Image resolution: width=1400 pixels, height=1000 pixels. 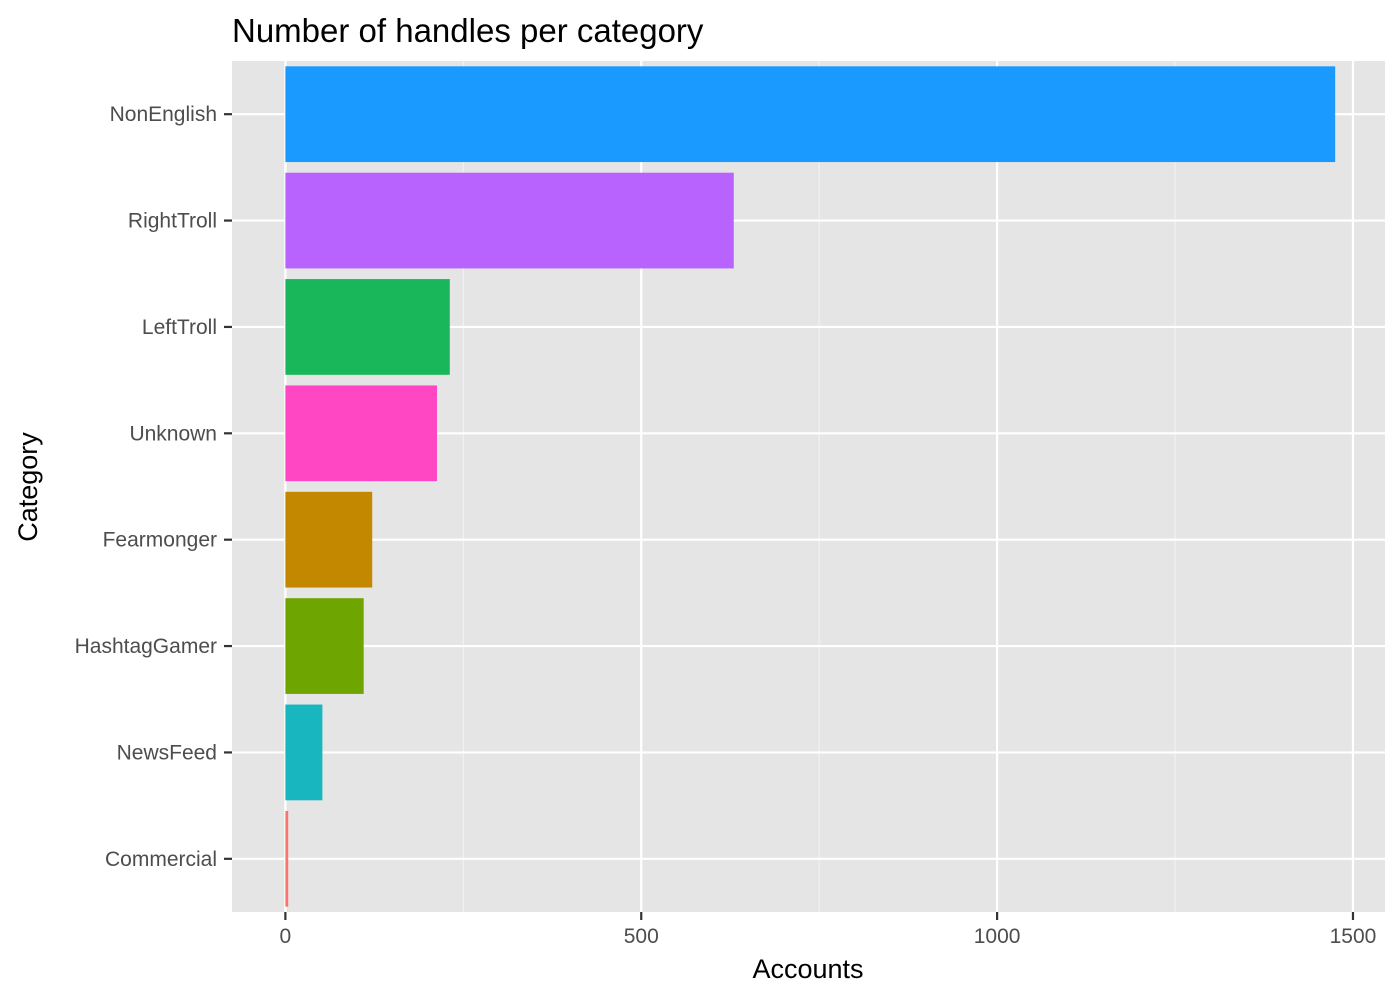 I want to click on y-tick-label: RightTroll, so click(x=172, y=221).